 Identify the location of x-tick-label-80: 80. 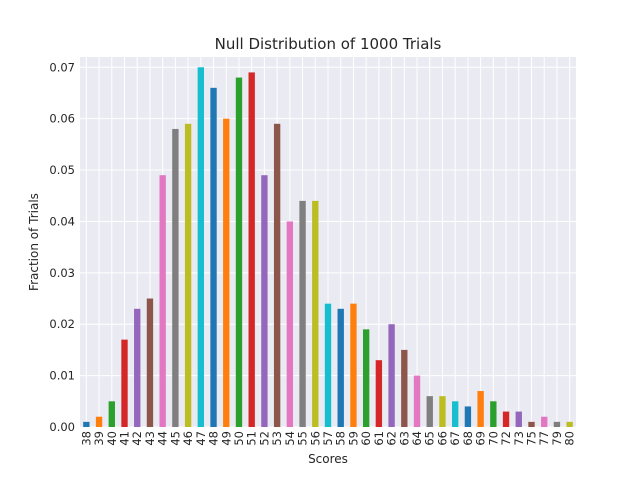
(570, 438).